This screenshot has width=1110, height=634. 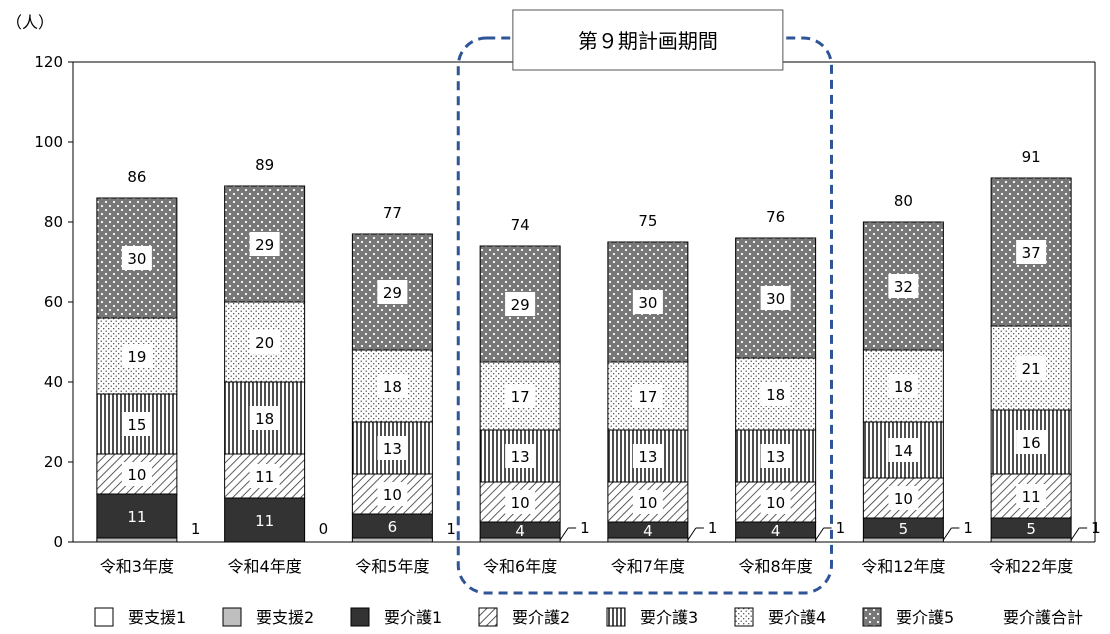 I want to click on segment-value-label: 19, so click(x=136, y=357).